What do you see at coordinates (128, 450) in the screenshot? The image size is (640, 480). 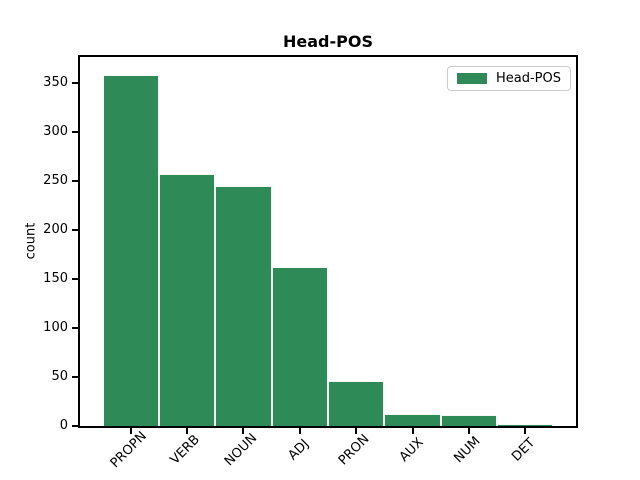 I see `x-tick-label-propn: PROPN` at bounding box center [128, 450].